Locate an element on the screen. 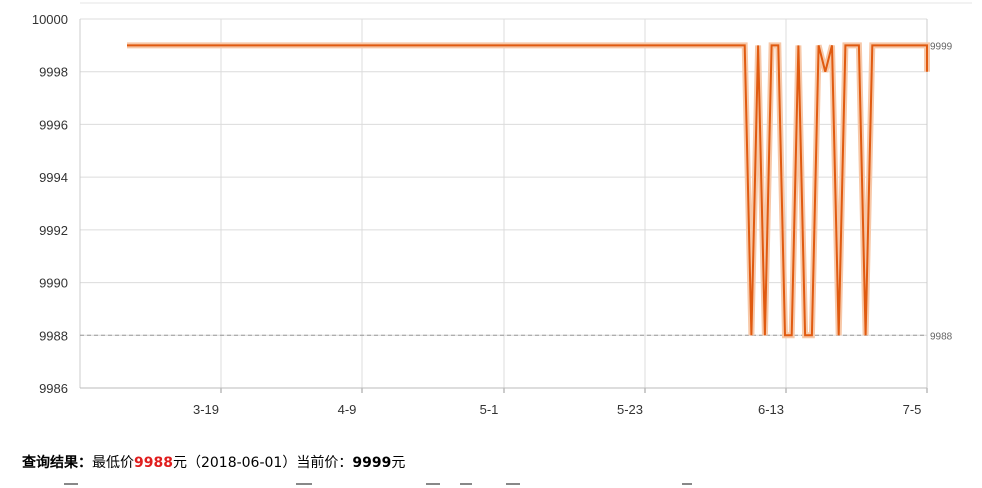  query-result: 查询结果：最低价9988元（2018-06-01）当前价：9999元 is located at coordinates (213, 462).